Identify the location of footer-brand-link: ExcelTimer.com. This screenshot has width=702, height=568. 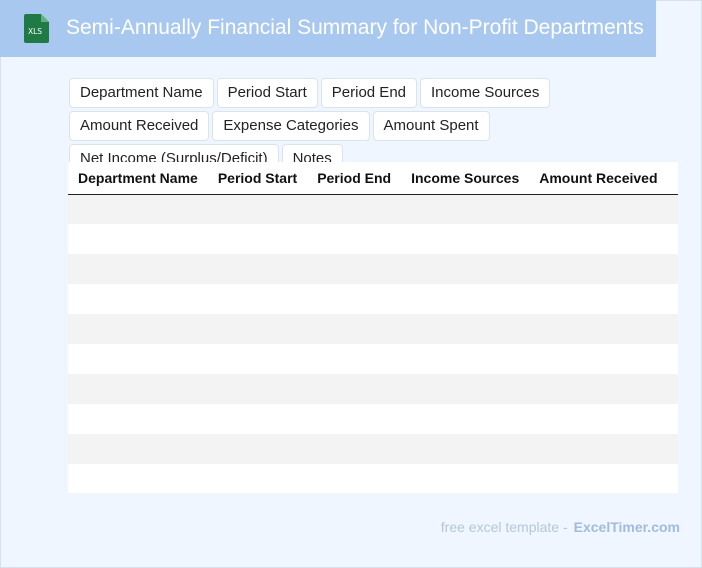
(626, 527).